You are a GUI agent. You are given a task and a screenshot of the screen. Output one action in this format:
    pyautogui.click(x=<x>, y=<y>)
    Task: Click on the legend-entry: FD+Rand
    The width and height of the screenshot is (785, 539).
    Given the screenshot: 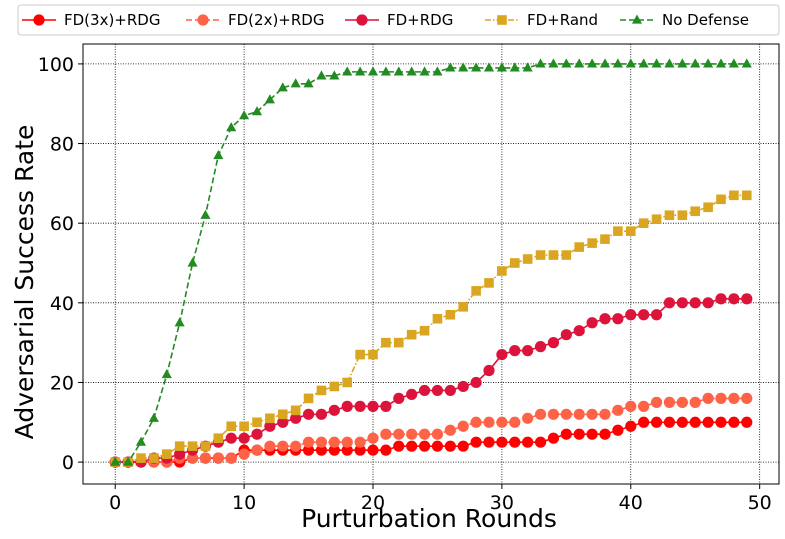 What is the action you would take?
    pyautogui.click(x=541, y=20)
    